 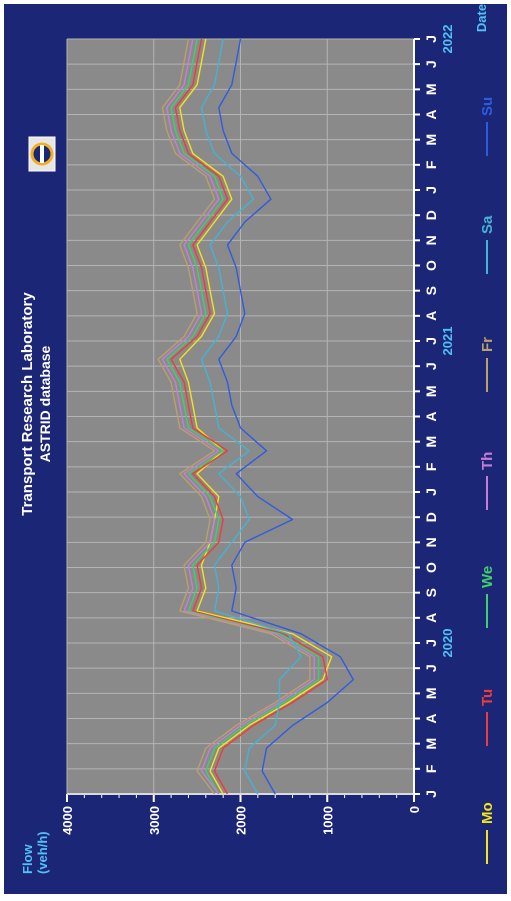 I want to click on legend-label: Th, so click(x=487, y=461).